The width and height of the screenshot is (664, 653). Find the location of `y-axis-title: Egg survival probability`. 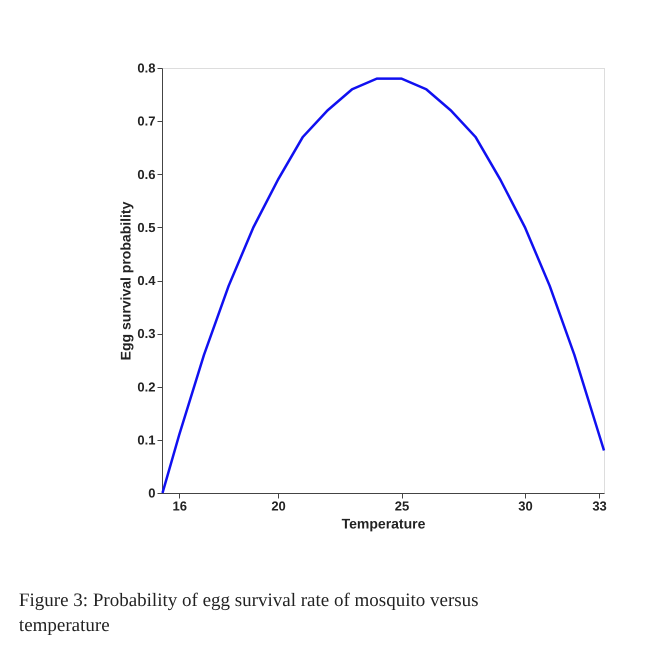

y-axis-title: Egg survival probability is located at coordinates (125, 280).